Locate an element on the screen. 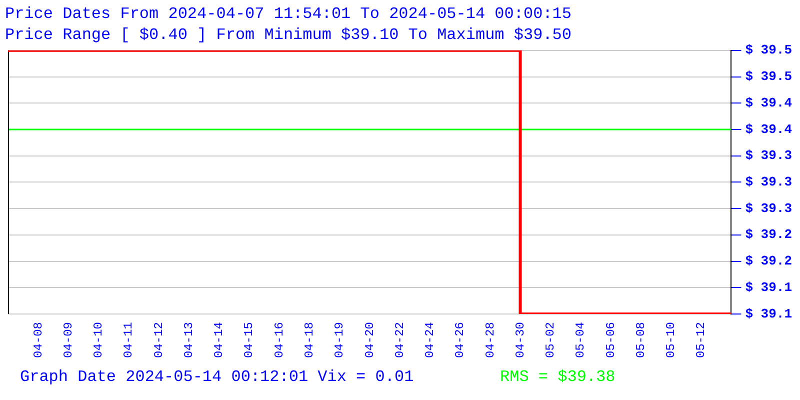  x-tick-label: 04-24 is located at coordinates (430, 340).